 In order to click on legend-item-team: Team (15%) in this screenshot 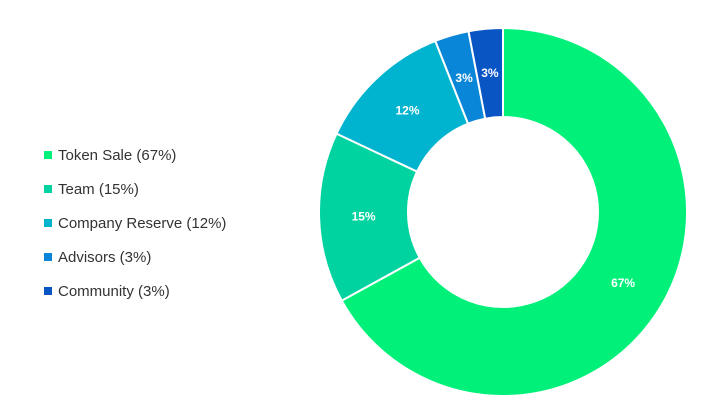, I will do `click(135, 189)`.